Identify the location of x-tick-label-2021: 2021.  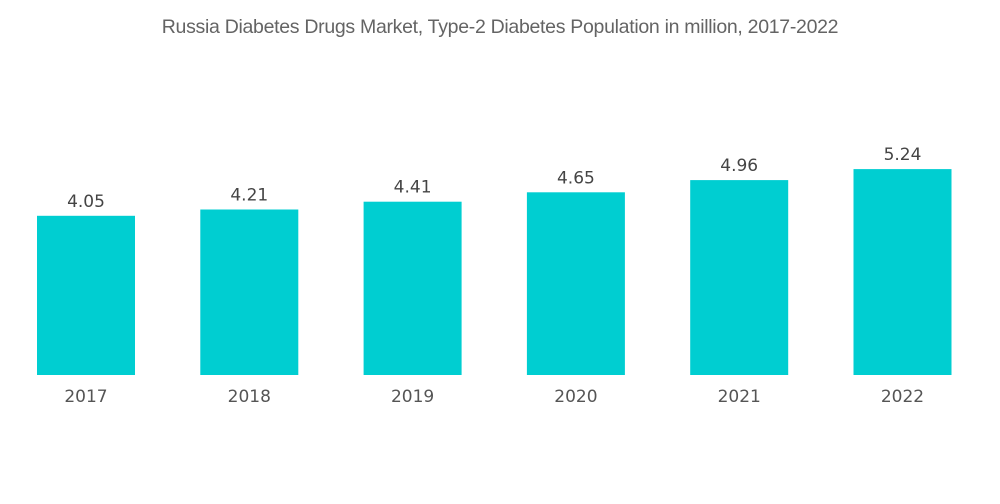
(739, 397).